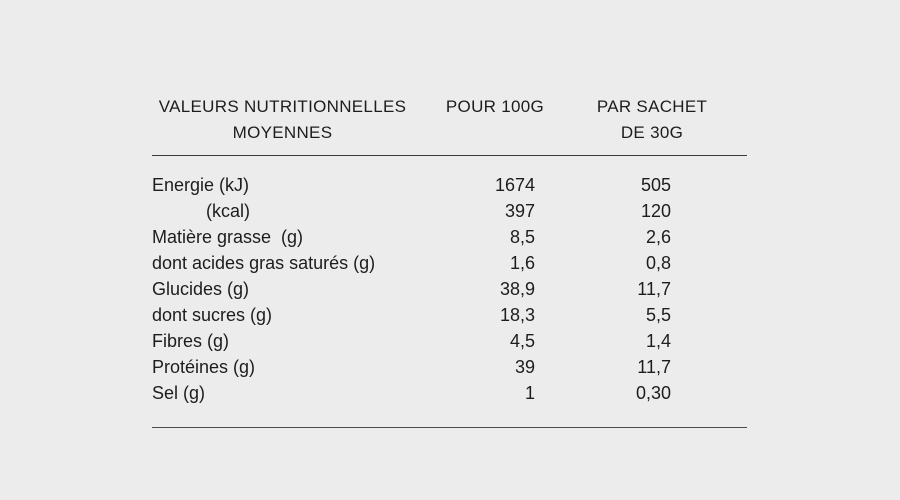  Describe the element at coordinates (658, 315) in the screenshot. I see `value-per-sachet: 5,5` at that location.